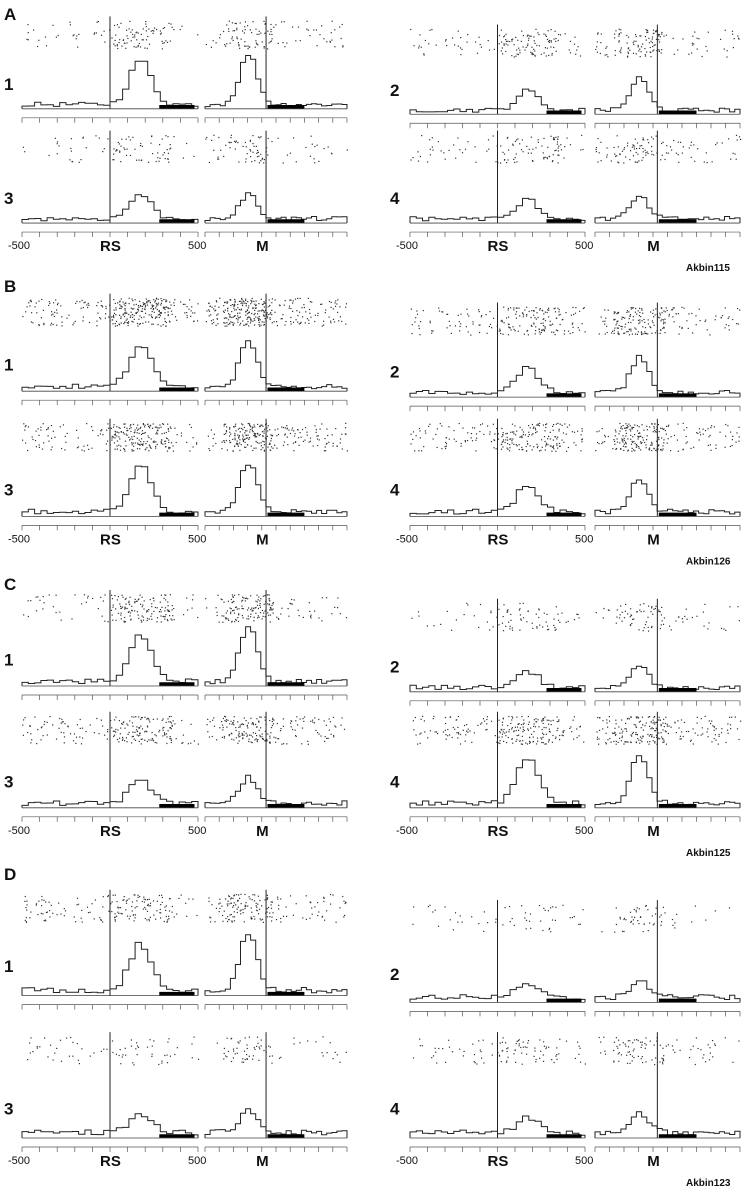 The image size is (749, 1199). What do you see at coordinates (10, 14) in the screenshot?
I see `panel-label: A` at bounding box center [10, 14].